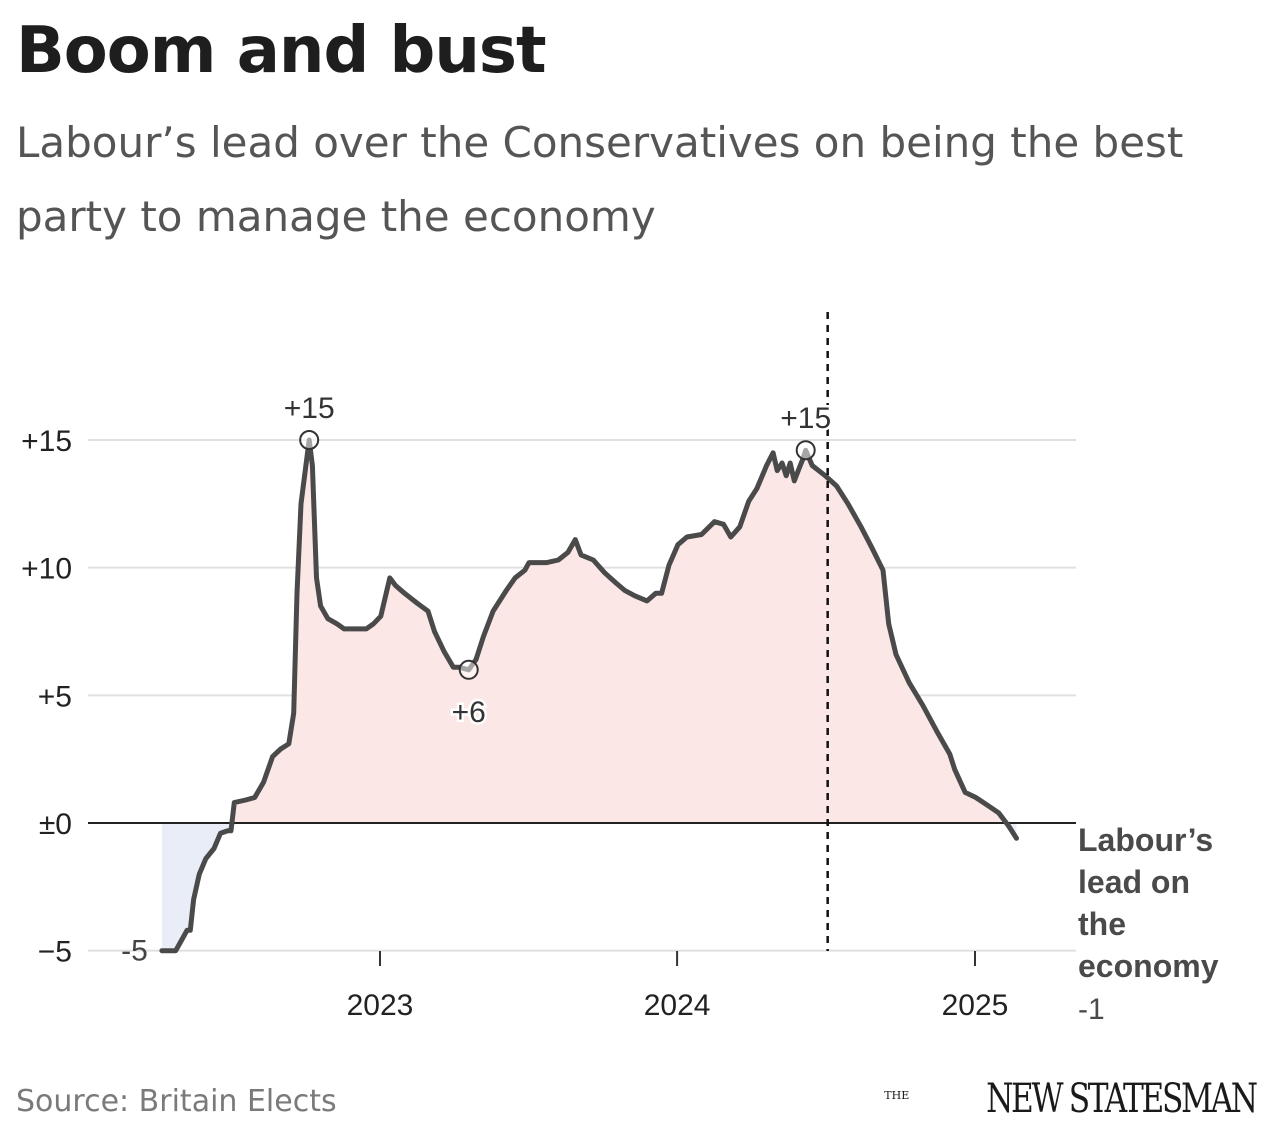 This screenshot has width=1272, height=1143. What do you see at coordinates (55, 952) in the screenshot?
I see `y-tick-label: −5` at bounding box center [55, 952].